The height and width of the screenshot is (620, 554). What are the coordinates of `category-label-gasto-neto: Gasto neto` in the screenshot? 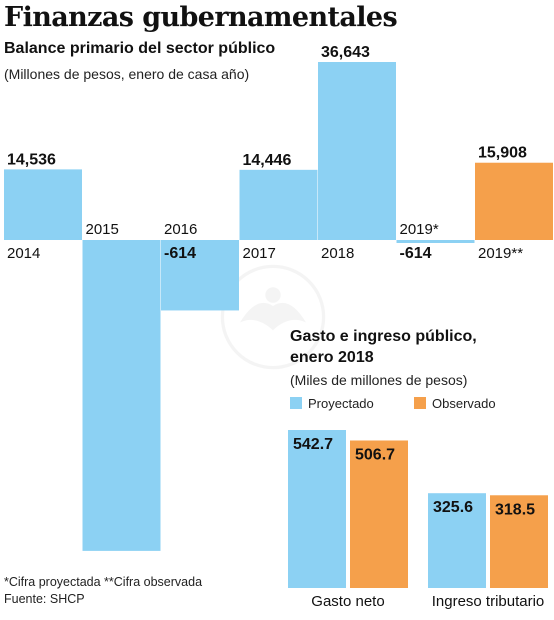 It's located at (347, 601).